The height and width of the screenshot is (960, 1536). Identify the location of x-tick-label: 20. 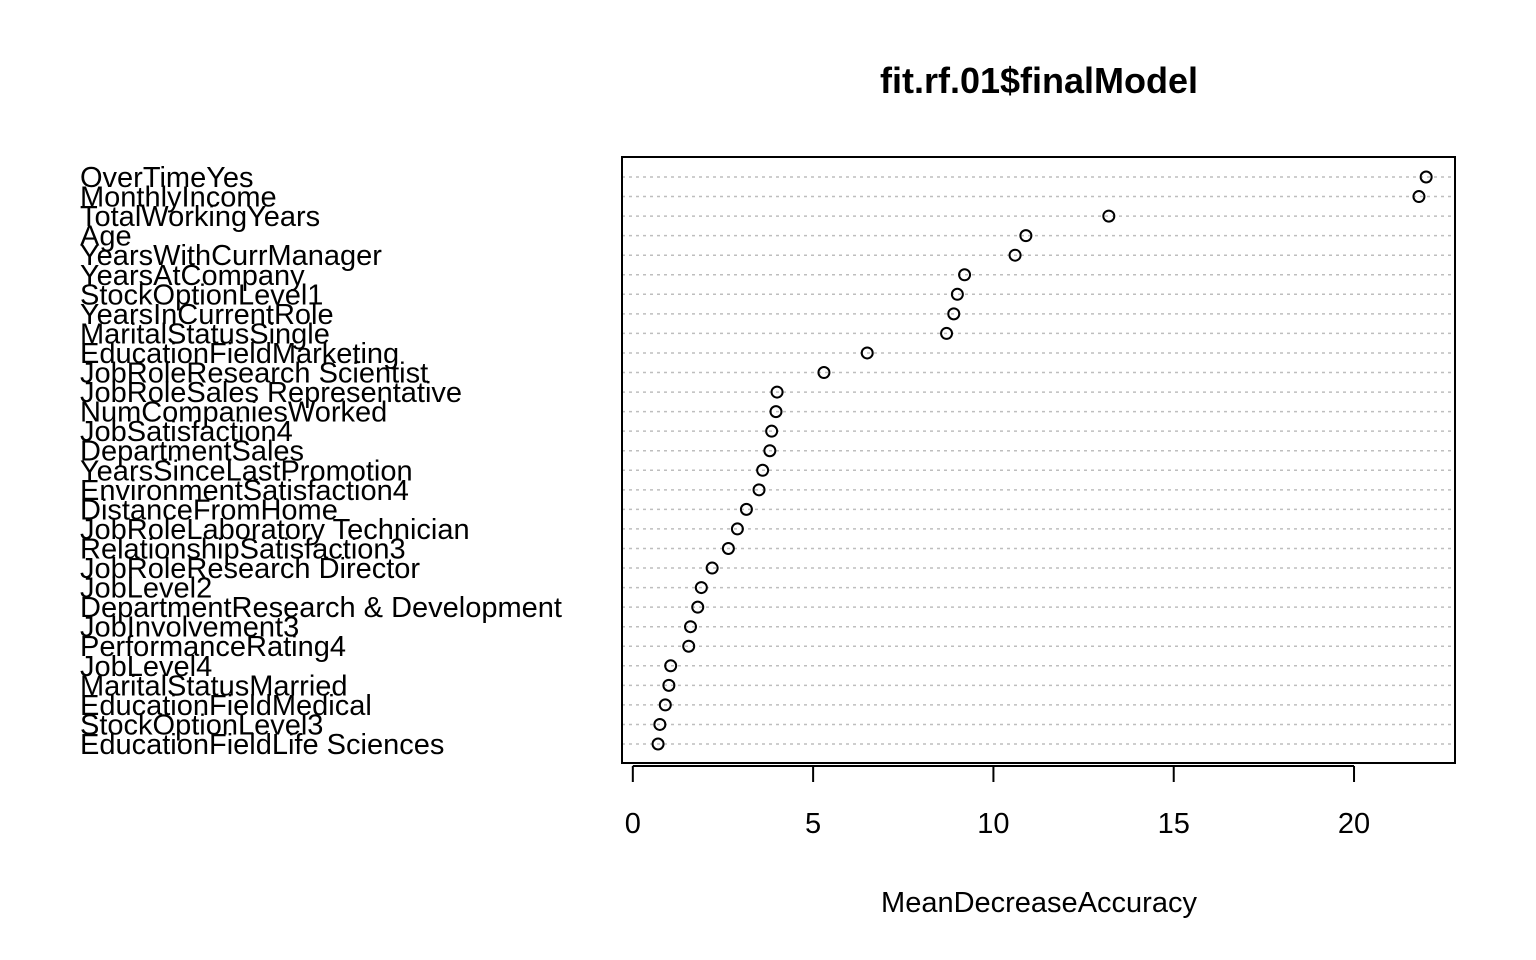
(1354, 824).